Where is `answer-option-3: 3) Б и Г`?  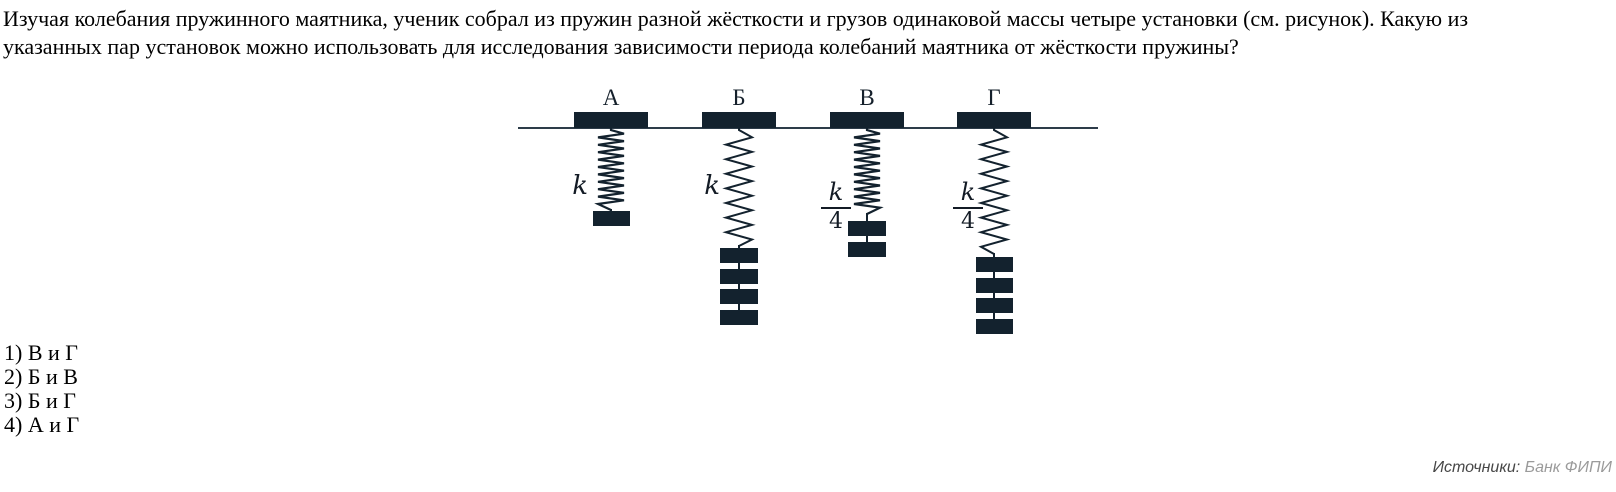 answer-option-3: 3) Б и Г is located at coordinates (40, 400).